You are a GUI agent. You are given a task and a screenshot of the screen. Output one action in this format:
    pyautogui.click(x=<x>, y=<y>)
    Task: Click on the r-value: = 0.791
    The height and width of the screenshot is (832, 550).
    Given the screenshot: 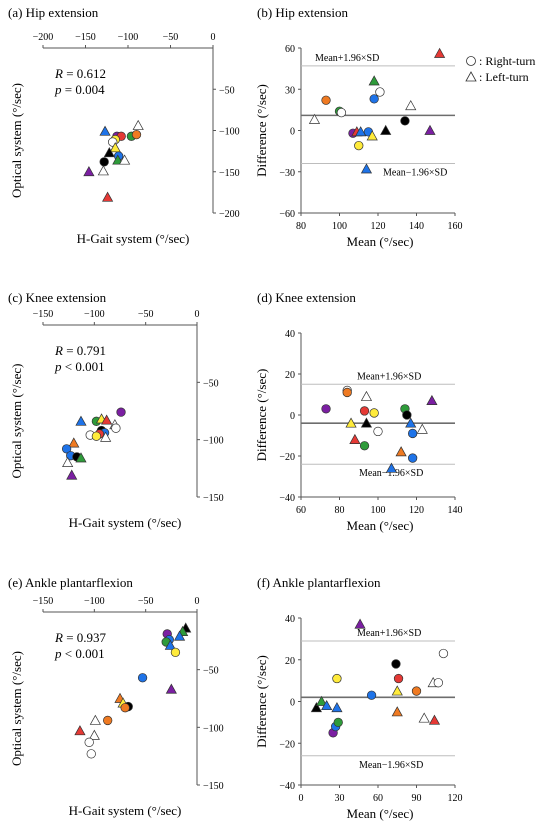 What is the action you would take?
    pyautogui.click(x=84, y=350)
    